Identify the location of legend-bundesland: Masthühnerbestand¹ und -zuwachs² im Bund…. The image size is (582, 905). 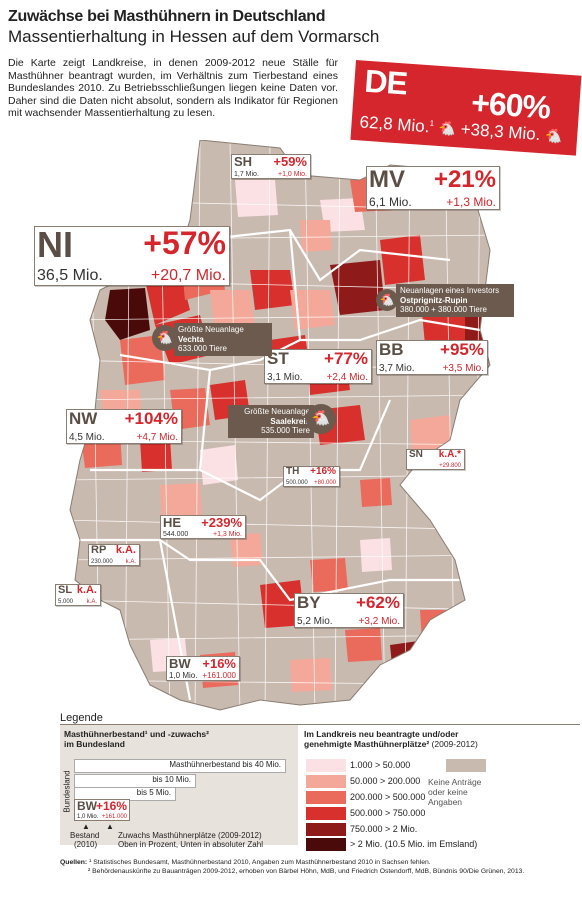
(179, 787).